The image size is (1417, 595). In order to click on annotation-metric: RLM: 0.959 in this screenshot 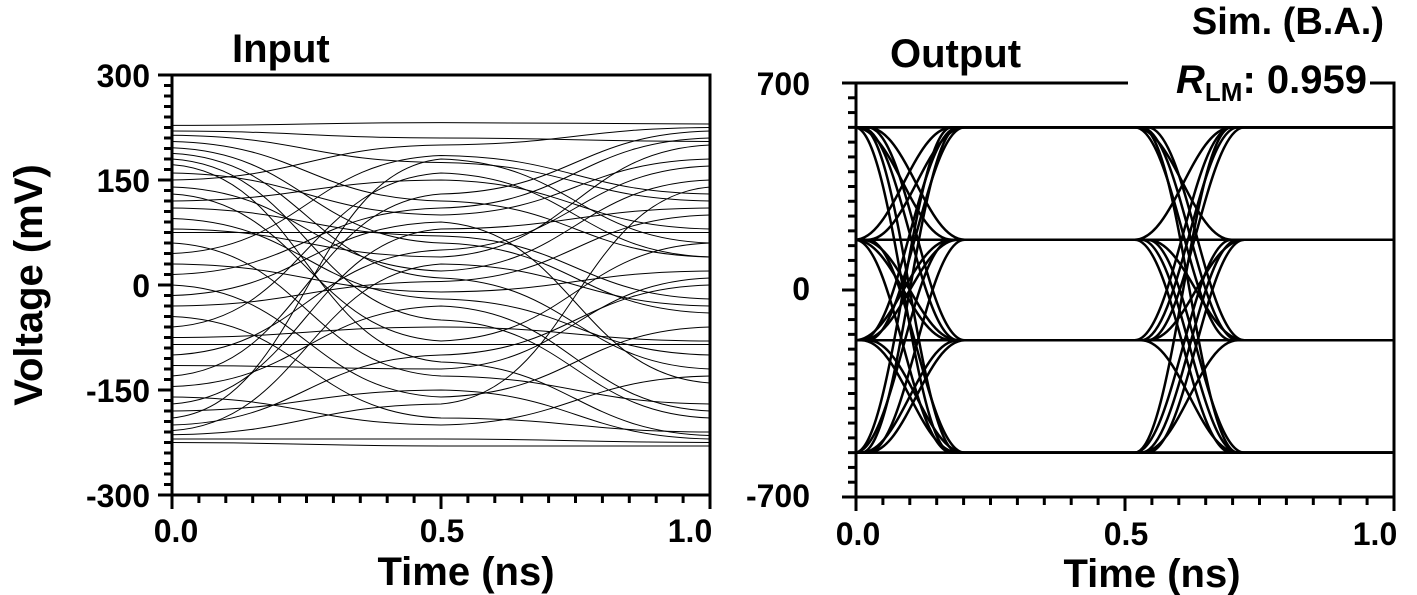, I will do `click(1271, 82)`.